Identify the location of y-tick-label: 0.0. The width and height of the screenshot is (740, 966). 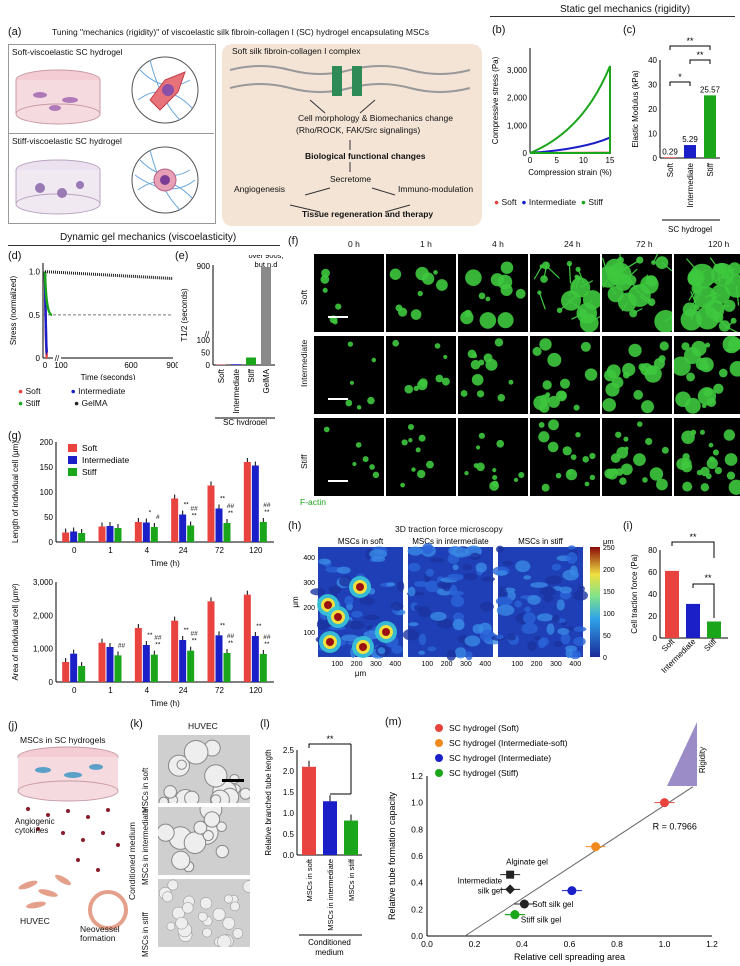
(417, 936).